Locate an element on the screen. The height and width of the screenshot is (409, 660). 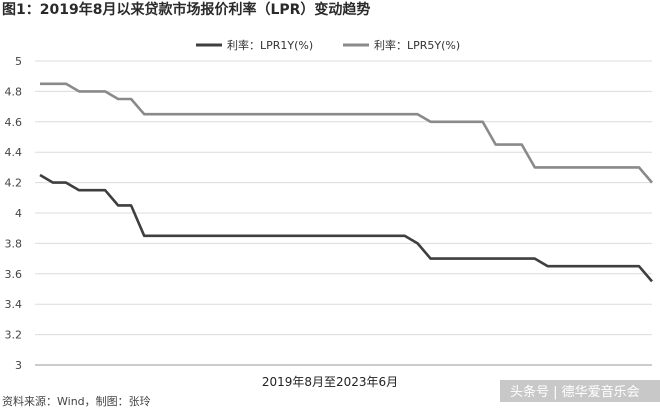
y-tick-label: 3.8 is located at coordinates (14, 243).